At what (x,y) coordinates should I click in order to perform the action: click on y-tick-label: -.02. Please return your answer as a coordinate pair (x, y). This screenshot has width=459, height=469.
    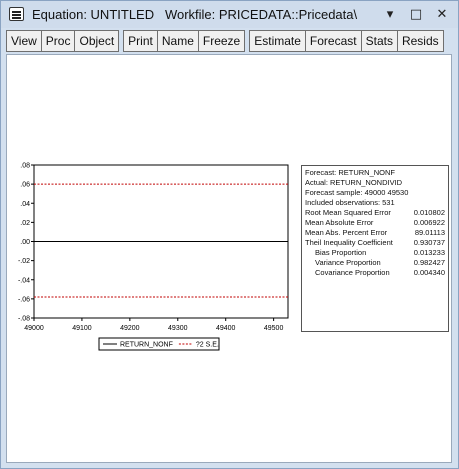
    Looking at the image, I should click on (24, 261).